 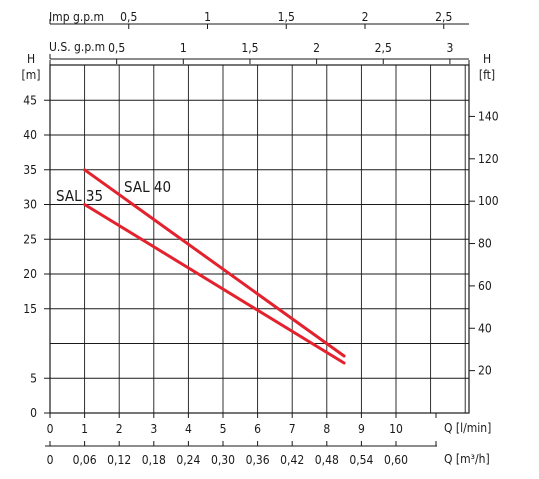 I want to click on left-axis-title-symbol: H, so click(x=31, y=59).